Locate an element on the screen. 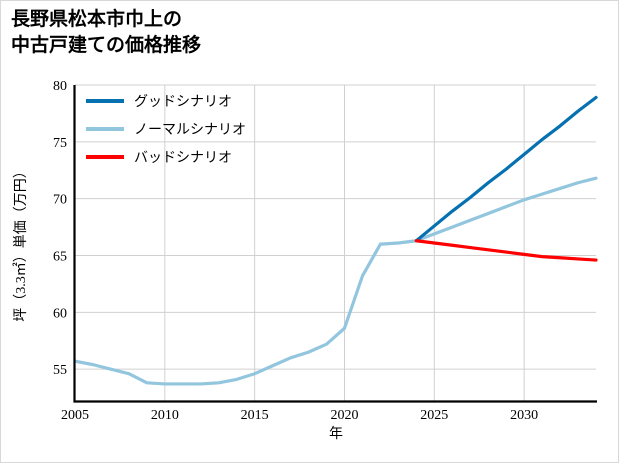 The image size is (621, 465). y-tick-label: 65 is located at coordinates (60, 257).